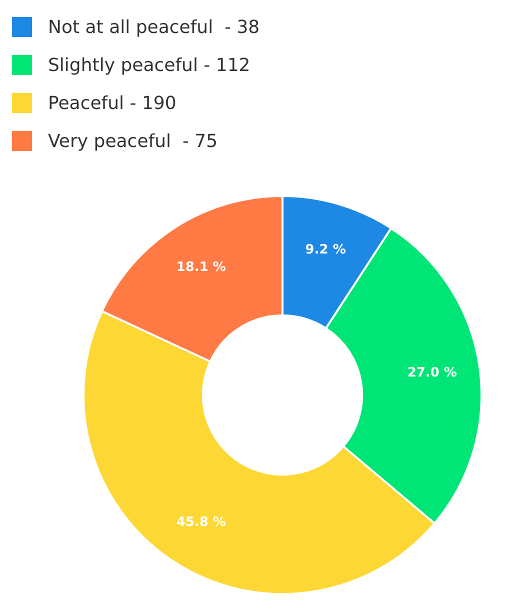  Describe the element at coordinates (154, 27) in the screenshot. I see `legend-label: Not at all peaceful - 38` at that location.